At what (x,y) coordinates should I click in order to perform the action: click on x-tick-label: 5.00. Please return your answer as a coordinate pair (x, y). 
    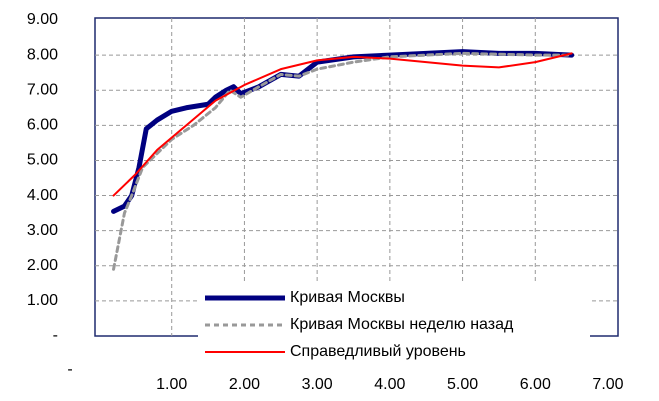
    Looking at the image, I should click on (462, 384).